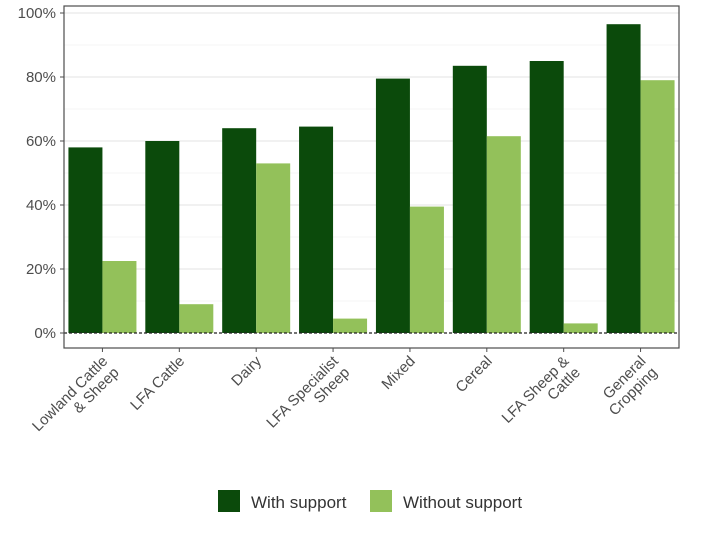 This screenshot has width=705, height=553. What do you see at coordinates (462, 502) in the screenshot?
I see `legend-label-without-support: Without support` at bounding box center [462, 502].